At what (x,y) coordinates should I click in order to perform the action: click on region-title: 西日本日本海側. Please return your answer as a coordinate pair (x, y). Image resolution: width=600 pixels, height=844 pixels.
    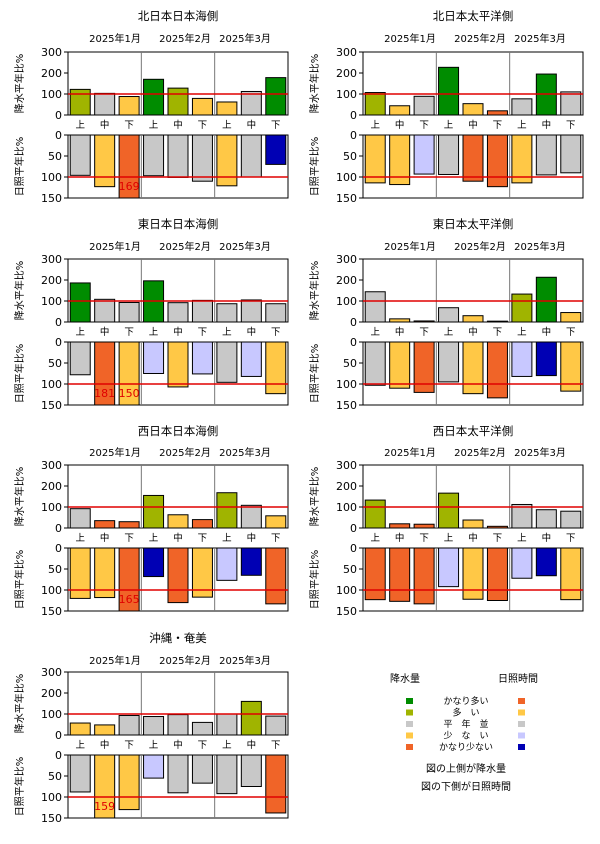
    Looking at the image, I should click on (178, 431).